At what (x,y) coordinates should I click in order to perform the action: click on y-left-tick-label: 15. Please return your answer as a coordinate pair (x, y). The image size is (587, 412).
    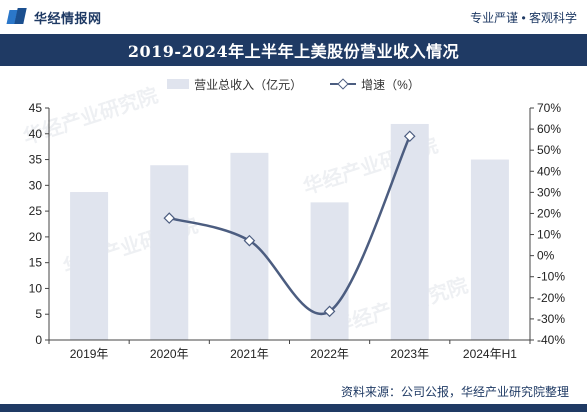
    Looking at the image, I should click on (36, 263).